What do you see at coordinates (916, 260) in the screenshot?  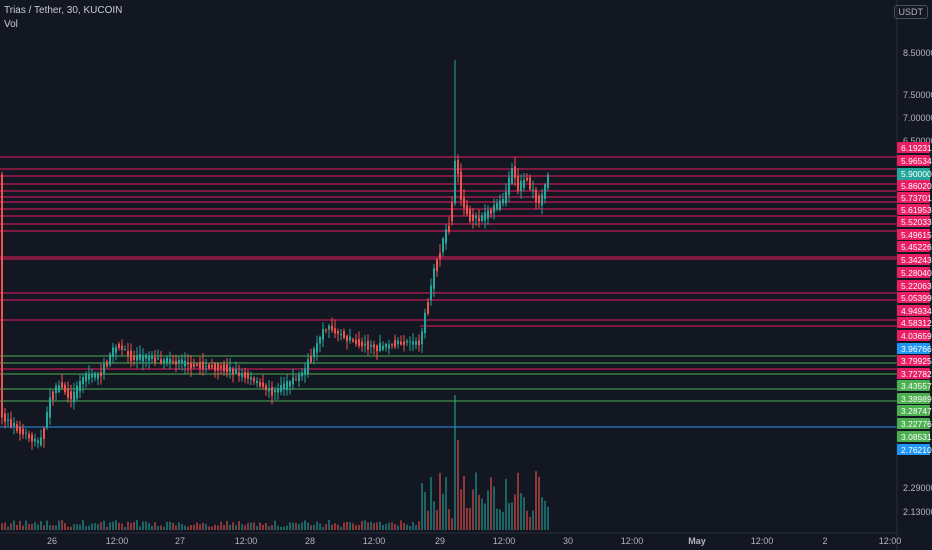 I see `price-tag-label: 5.34243` at bounding box center [916, 260].